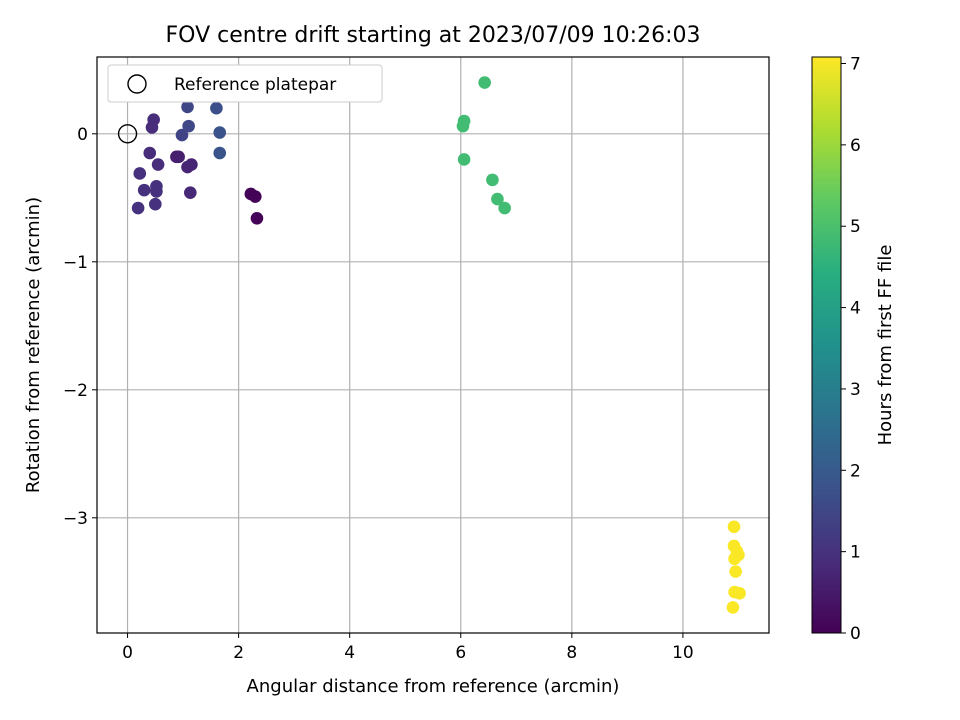 The width and height of the screenshot is (960, 720). I want to click on x-tick-label: 8, so click(571, 653).